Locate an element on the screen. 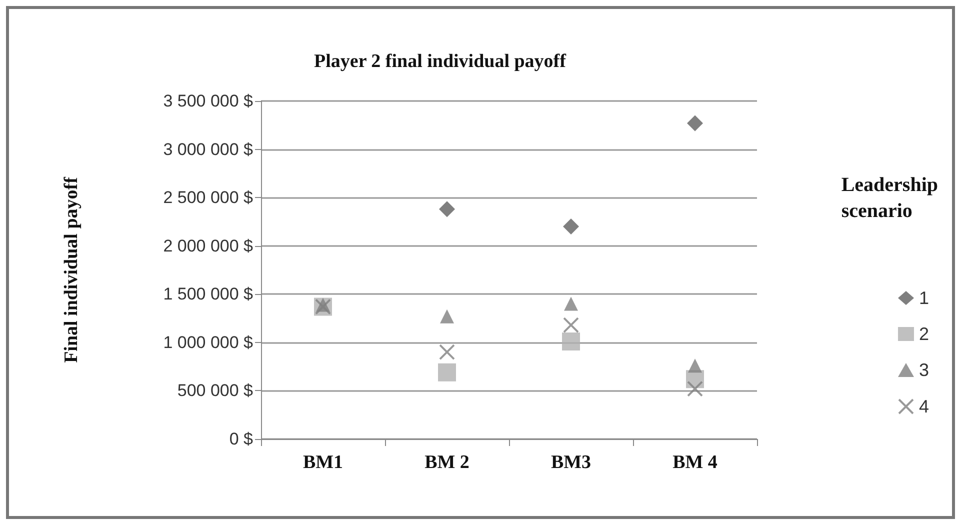  legend-label: 4 is located at coordinates (924, 406).